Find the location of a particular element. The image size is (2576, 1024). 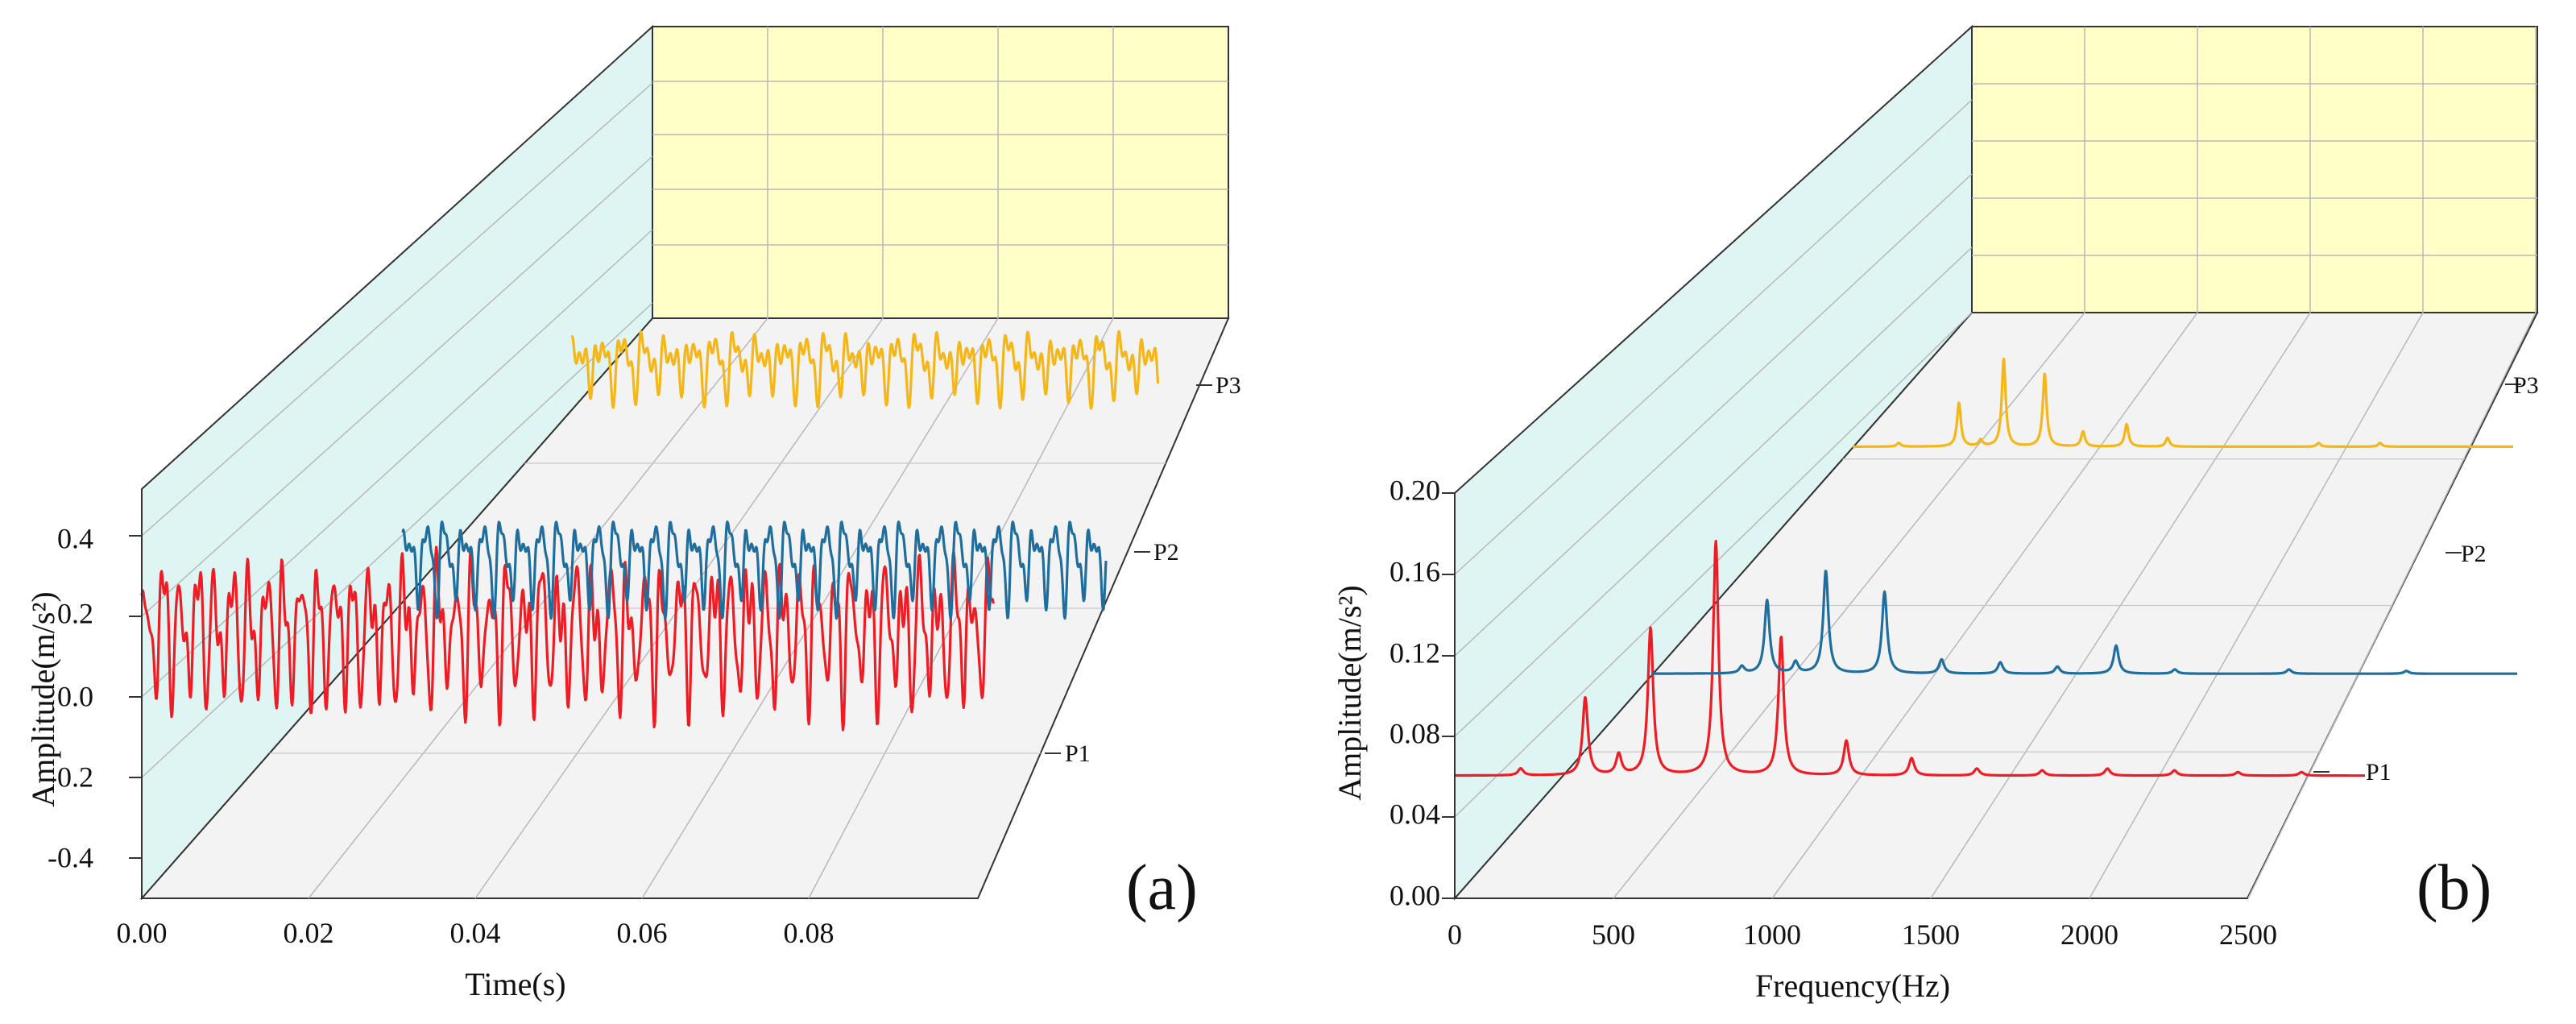

panel-b-z-axis: P1 P2 P3 is located at coordinates (2426, 579).